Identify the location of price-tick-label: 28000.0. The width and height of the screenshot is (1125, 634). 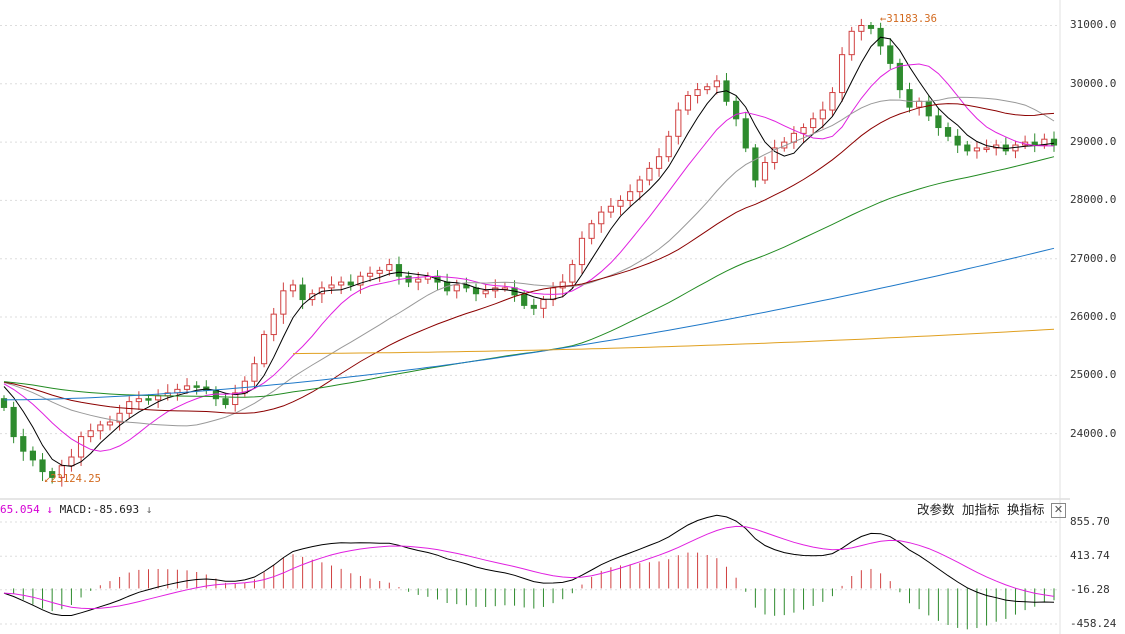
(1093, 200).